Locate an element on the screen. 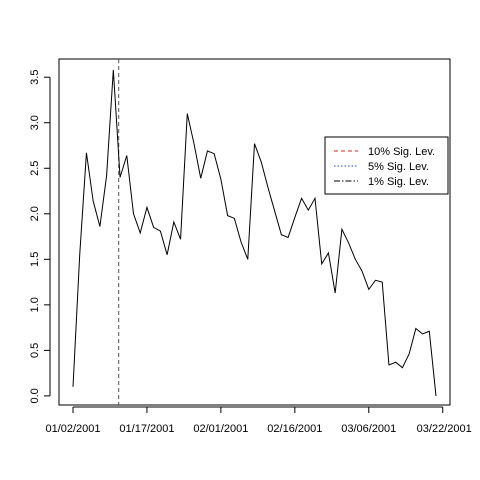 Image resolution: width=480 pixels, height=480 pixels. x-tick-label: 03/22/2001 is located at coordinates (444, 429).